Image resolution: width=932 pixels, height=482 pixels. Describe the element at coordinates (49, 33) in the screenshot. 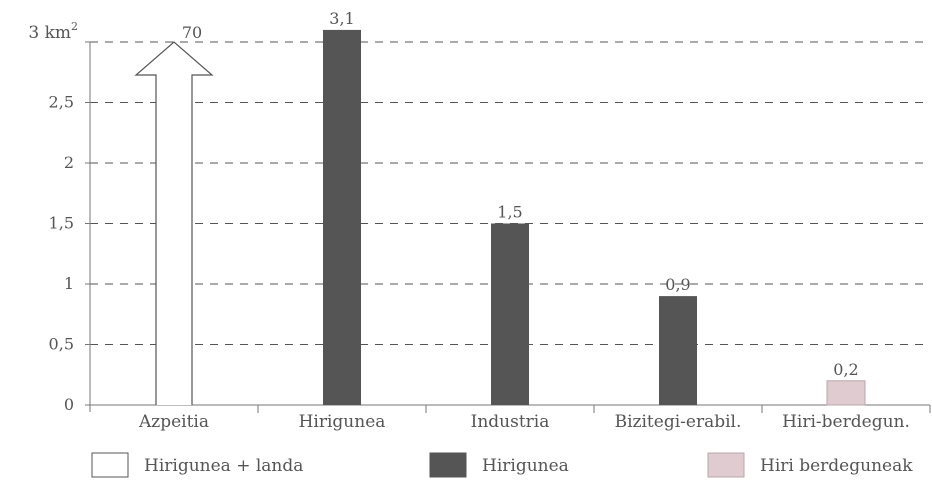

I see `y-axis-unit-text: 3 km` at that location.